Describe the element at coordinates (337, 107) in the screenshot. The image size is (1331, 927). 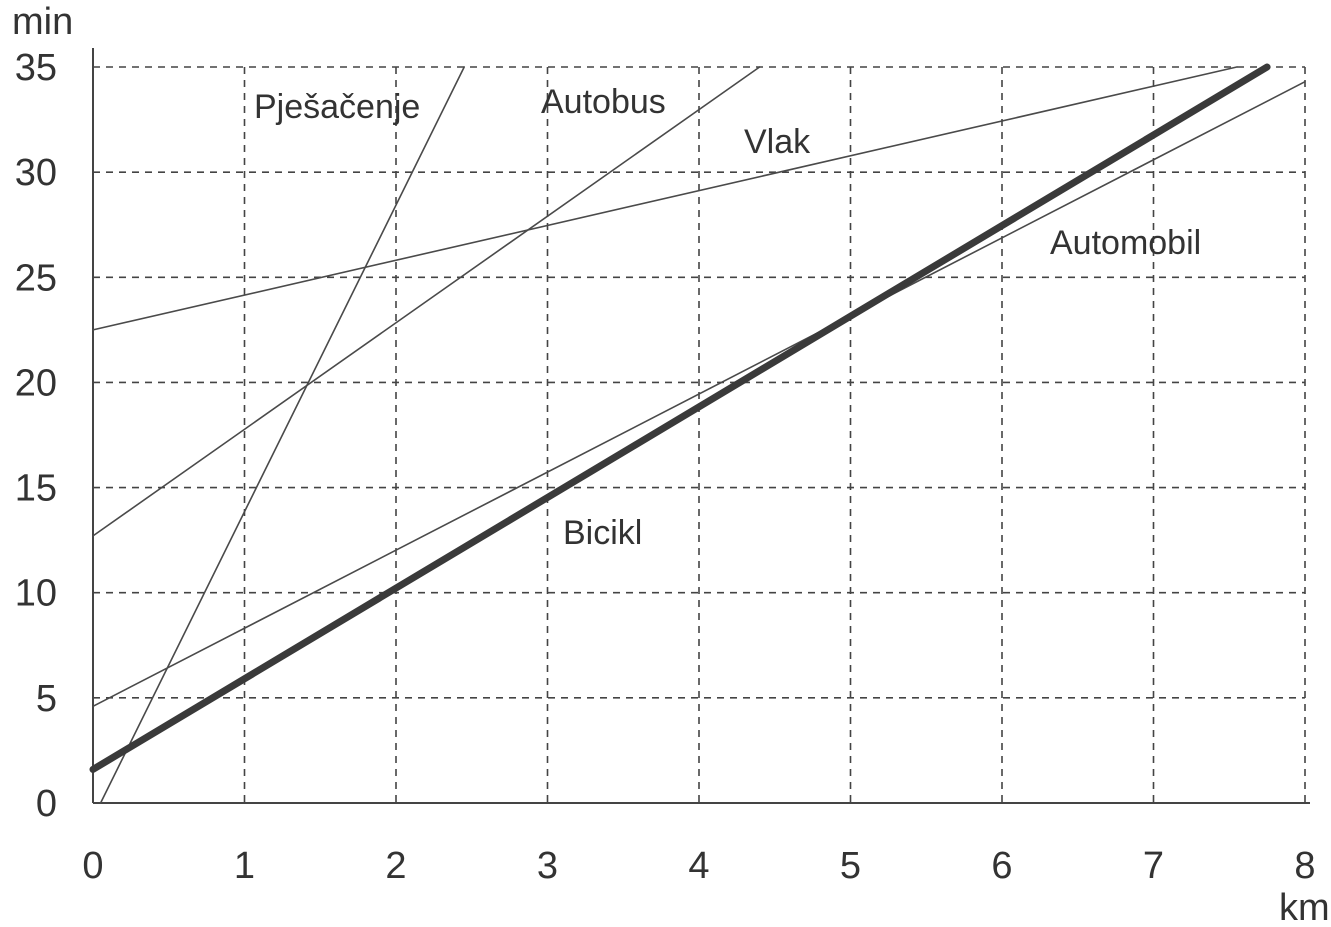
I see `series-label-pjesacenje: Pješačenje` at that location.